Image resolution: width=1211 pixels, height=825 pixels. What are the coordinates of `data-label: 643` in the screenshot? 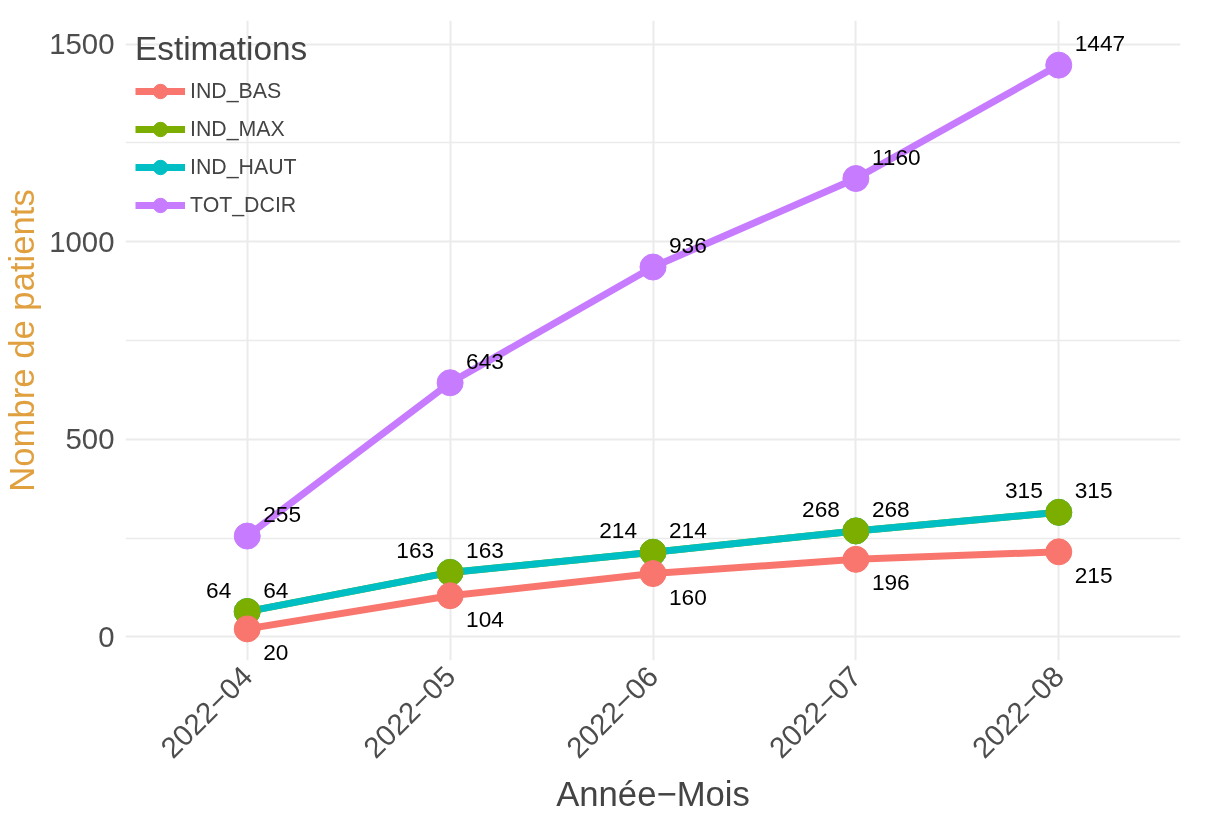 It's located at (485, 360).